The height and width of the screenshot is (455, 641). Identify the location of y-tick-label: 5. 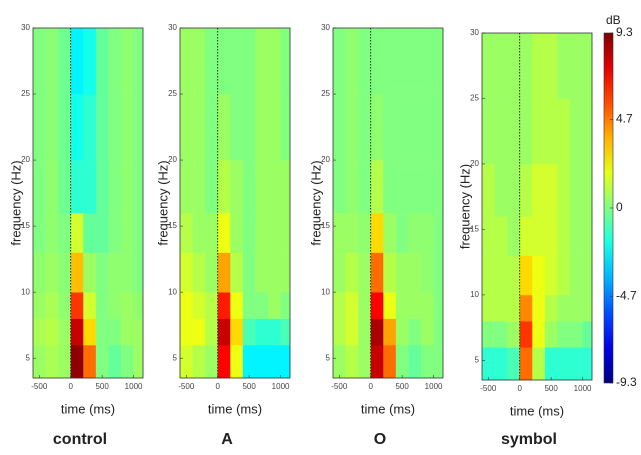
(328, 357).